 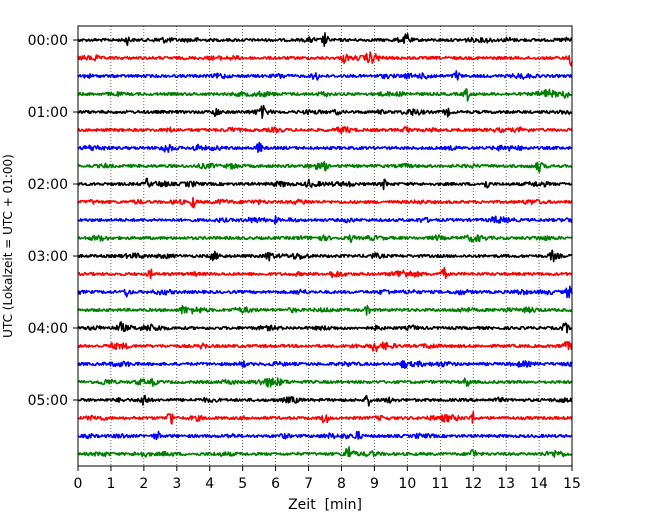 I want to click on y-tick-label: 05:00, so click(x=48, y=401).